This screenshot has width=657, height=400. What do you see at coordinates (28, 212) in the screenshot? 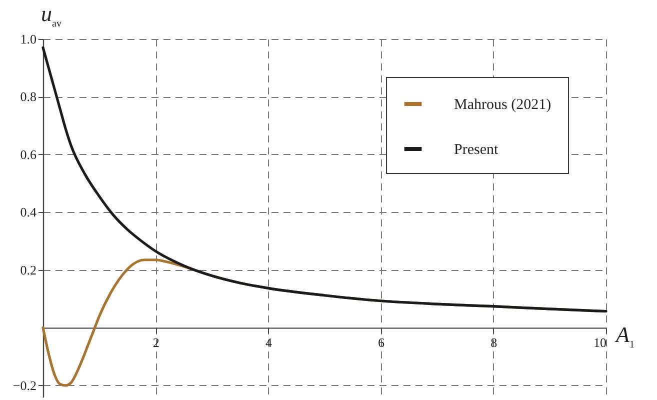
I see `y-tick-label: 0.4` at bounding box center [28, 212].